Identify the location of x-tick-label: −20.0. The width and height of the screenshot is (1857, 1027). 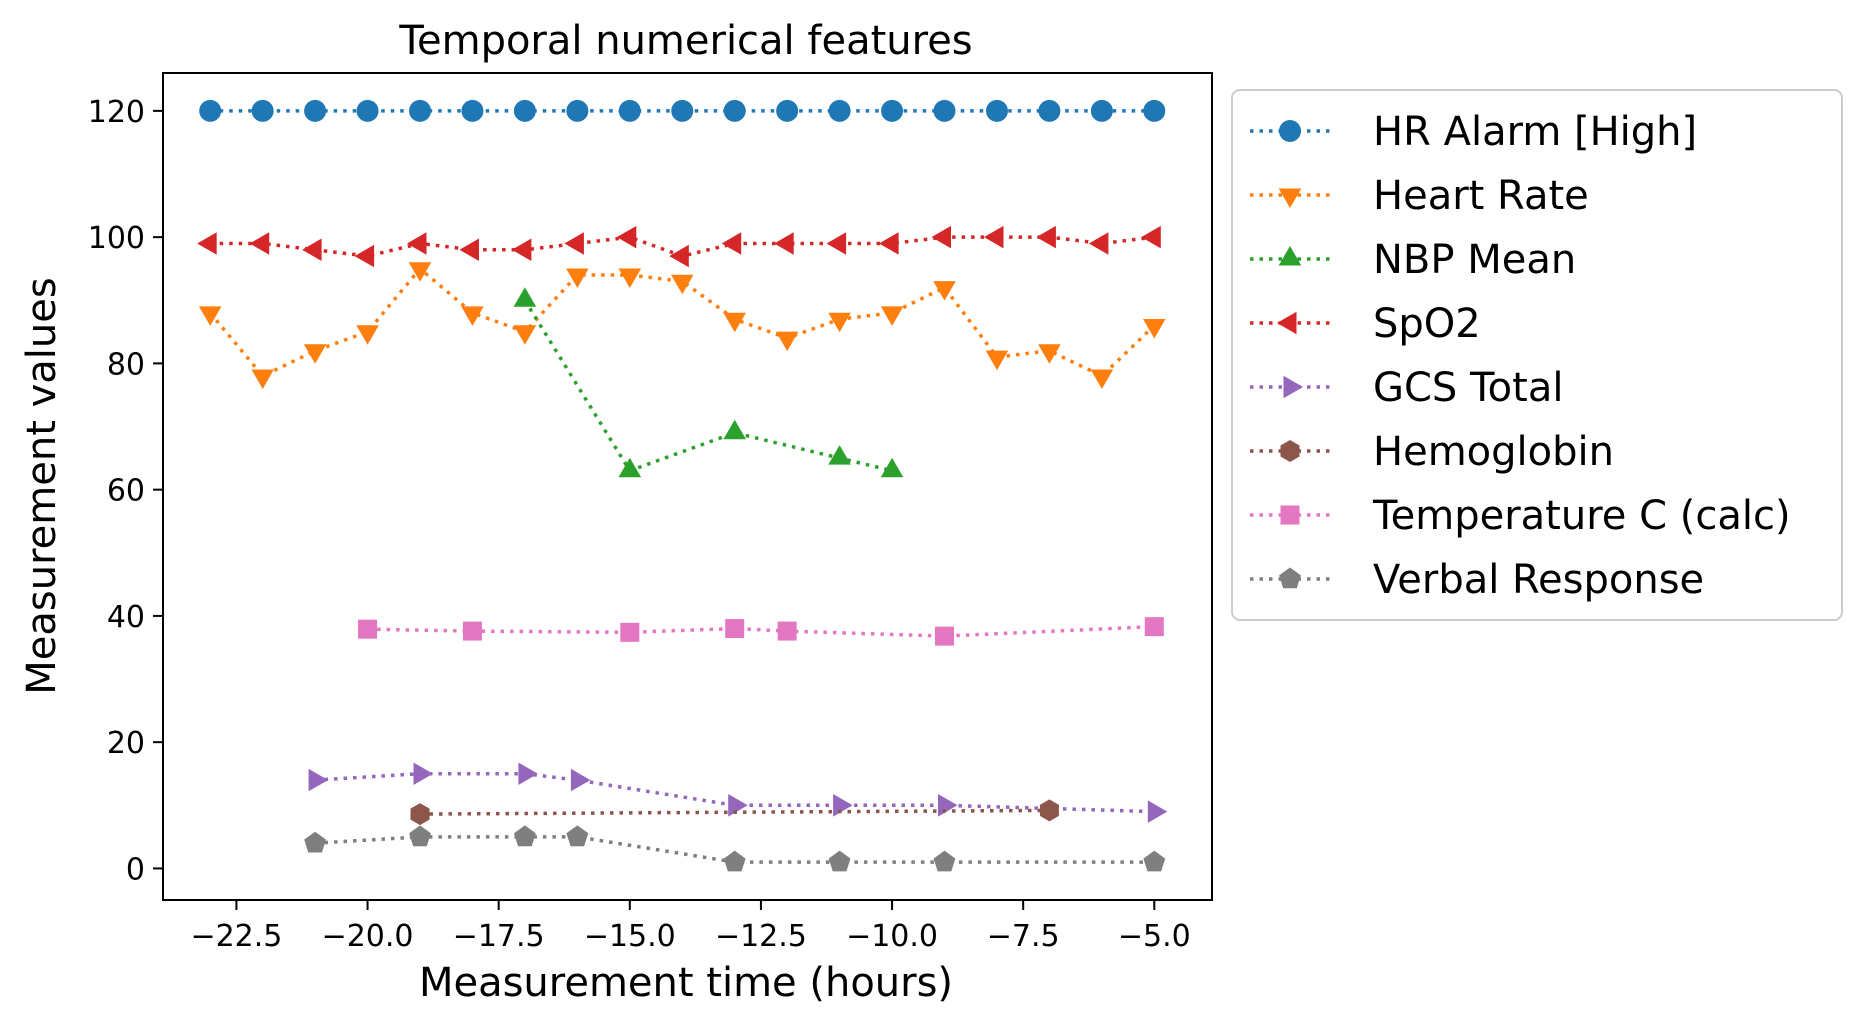
(368, 936).